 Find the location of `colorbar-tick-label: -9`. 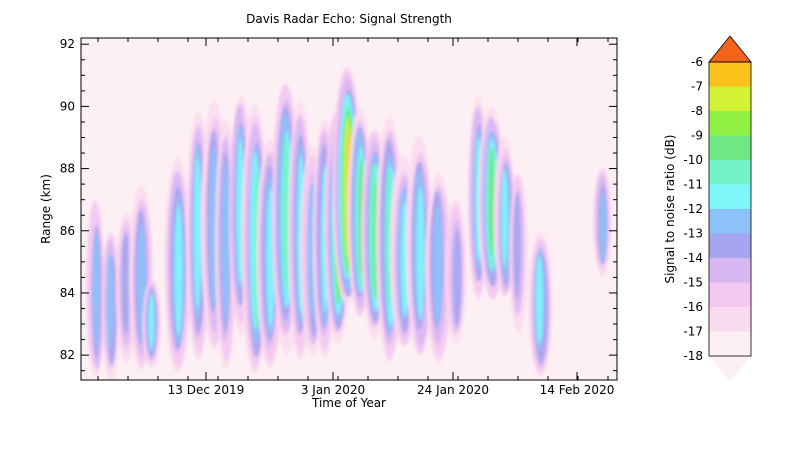

colorbar-tick-label: -9 is located at coordinates (697, 136).